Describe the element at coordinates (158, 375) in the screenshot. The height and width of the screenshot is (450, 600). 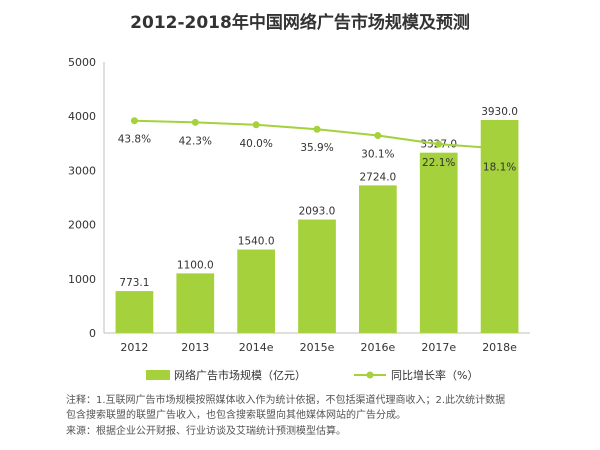
I see `legend-bar-swatch` at that location.